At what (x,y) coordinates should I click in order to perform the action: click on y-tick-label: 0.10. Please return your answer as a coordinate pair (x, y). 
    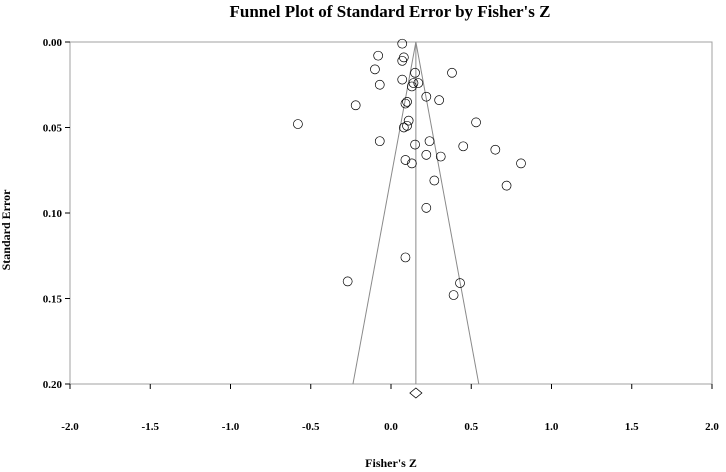
    Looking at the image, I should click on (53, 214).